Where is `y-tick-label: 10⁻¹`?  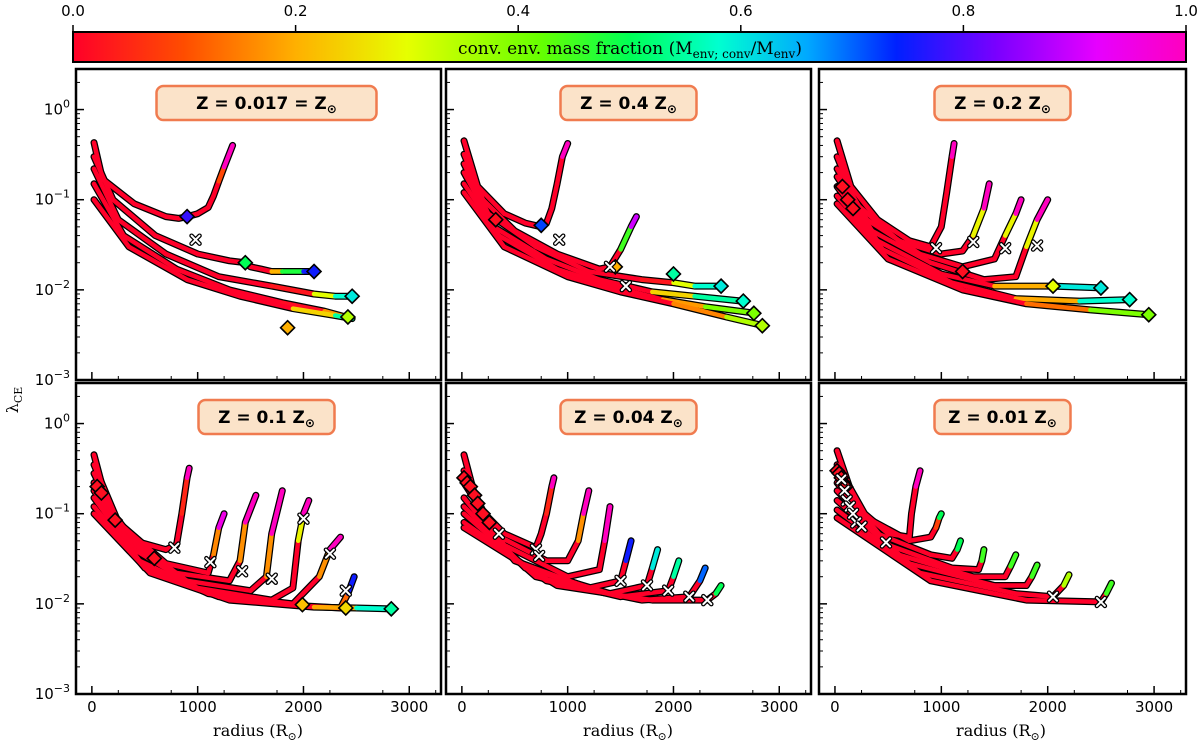
y-tick-label: 10⁻¹ is located at coordinates (52, 512).